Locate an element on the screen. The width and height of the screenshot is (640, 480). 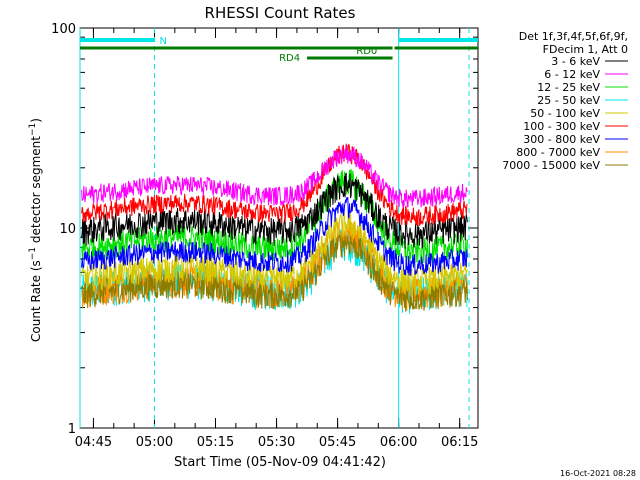
legend-entry-label: 100 - 300 keV is located at coordinates (561, 126).